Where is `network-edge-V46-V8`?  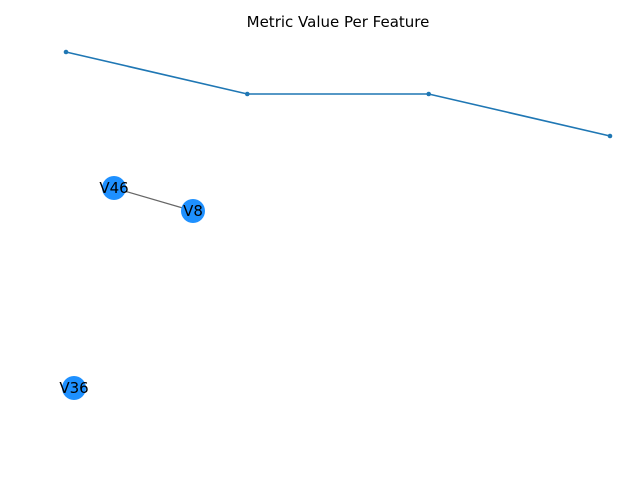
network-edge-V46-V8 is located at coordinates (153, 199).